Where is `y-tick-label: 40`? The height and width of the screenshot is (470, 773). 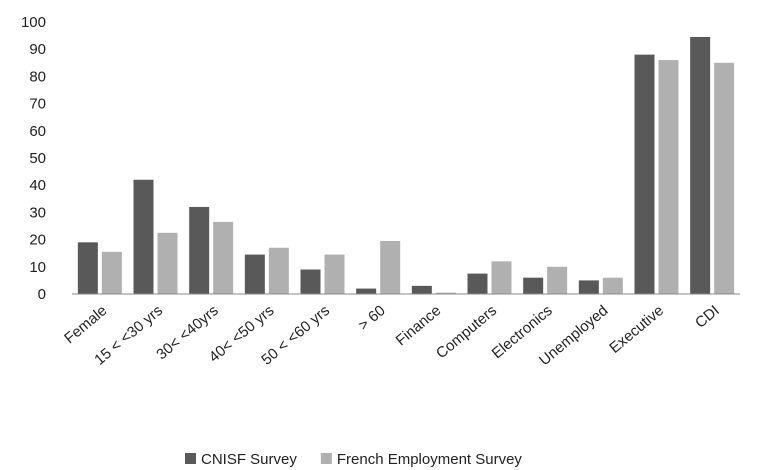 y-tick-label: 40 is located at coordinates (37, 185).